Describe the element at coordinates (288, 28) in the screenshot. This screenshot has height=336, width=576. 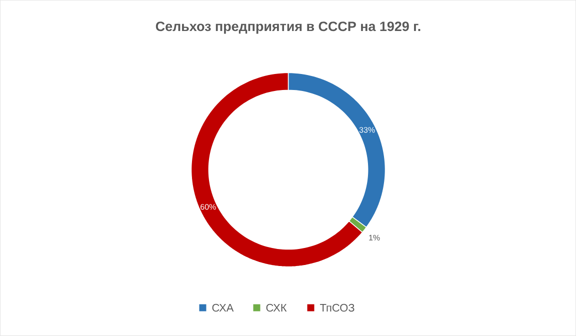
I see `chart-title: Сельхоз предприятия в СССР на 1929 г.` at that location.